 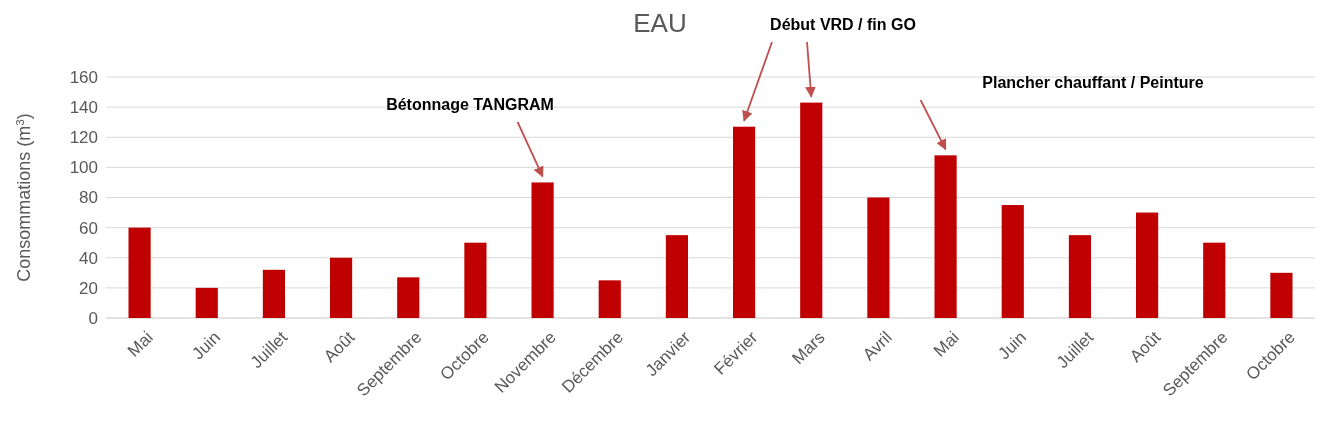 What do you see at coordinates (88, 288) in the screenshot?
I see `y-tick-label: 20` at bounding box center [88, 288].